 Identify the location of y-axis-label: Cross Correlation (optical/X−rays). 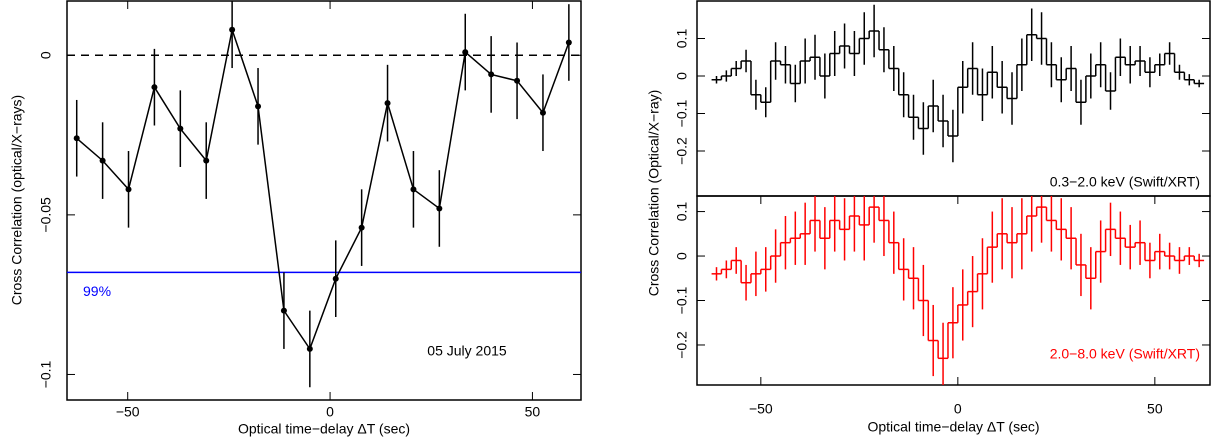
(17, 200).